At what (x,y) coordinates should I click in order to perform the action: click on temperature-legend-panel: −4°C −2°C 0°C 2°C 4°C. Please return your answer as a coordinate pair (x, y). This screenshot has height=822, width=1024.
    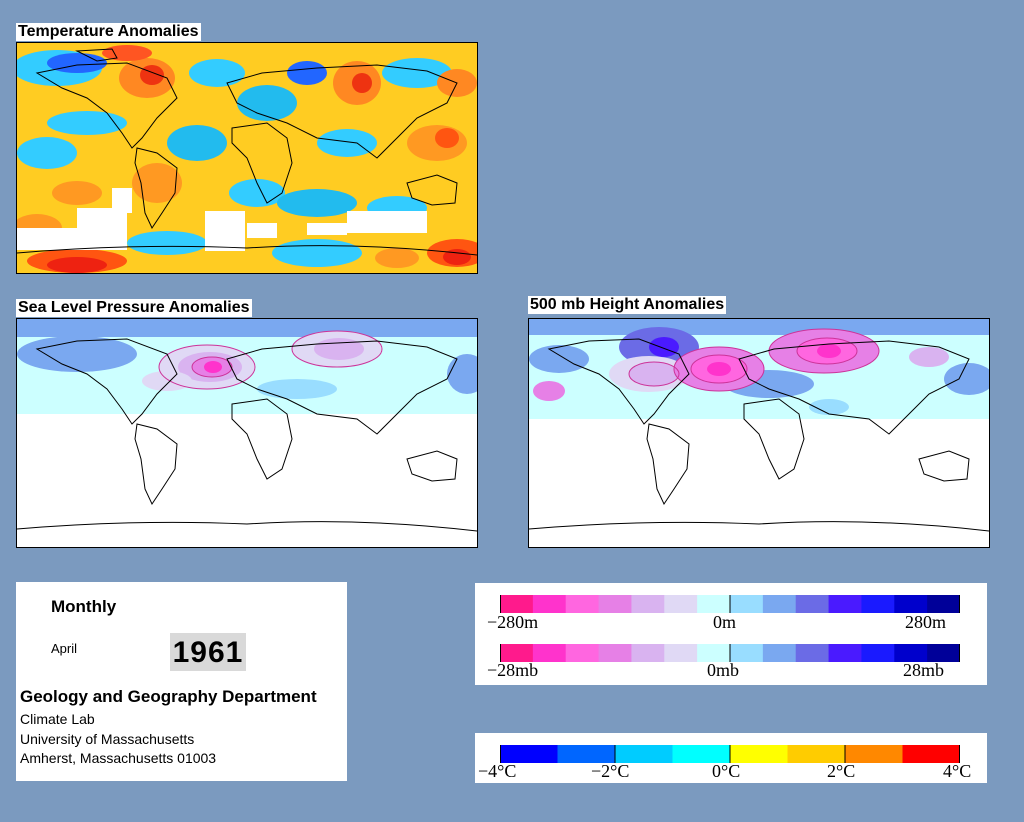
    Looking at the image, I should click on (731, 758).